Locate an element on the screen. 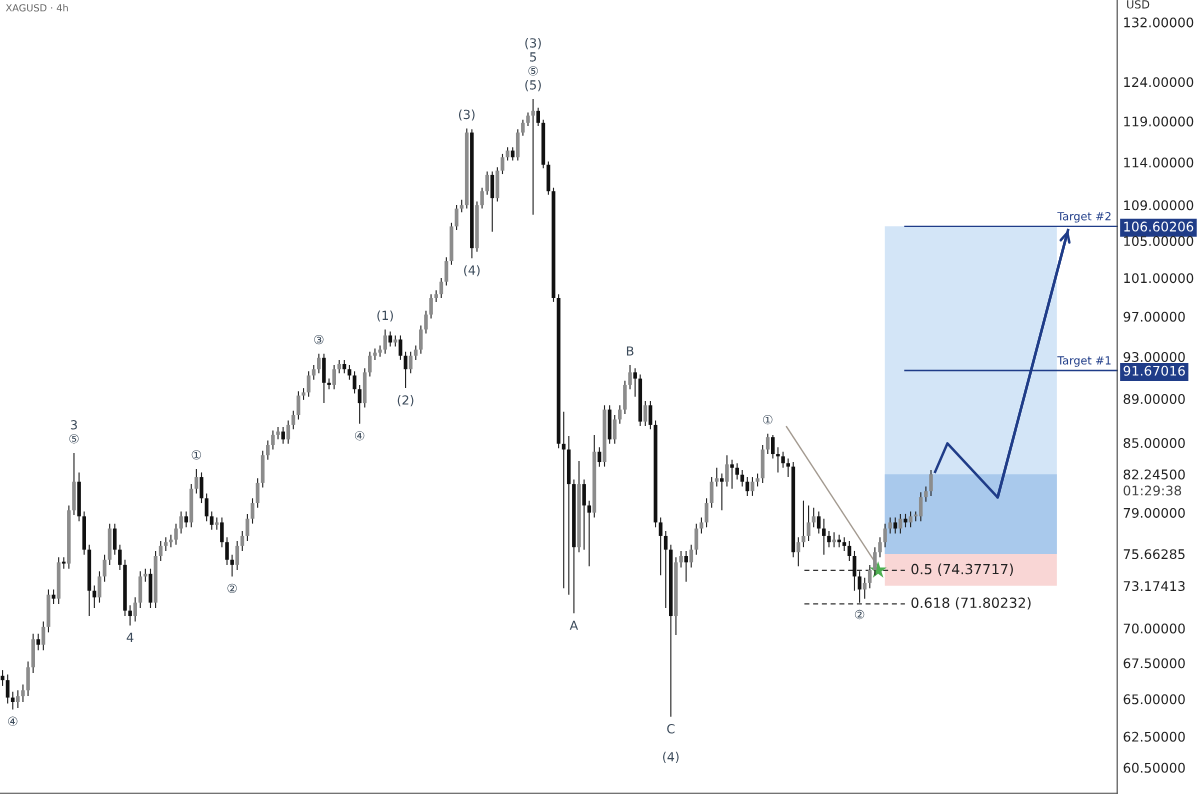 The image size is (1200, 798). y-tick-label: 60.50000 is located at coordinates (1154, 767).